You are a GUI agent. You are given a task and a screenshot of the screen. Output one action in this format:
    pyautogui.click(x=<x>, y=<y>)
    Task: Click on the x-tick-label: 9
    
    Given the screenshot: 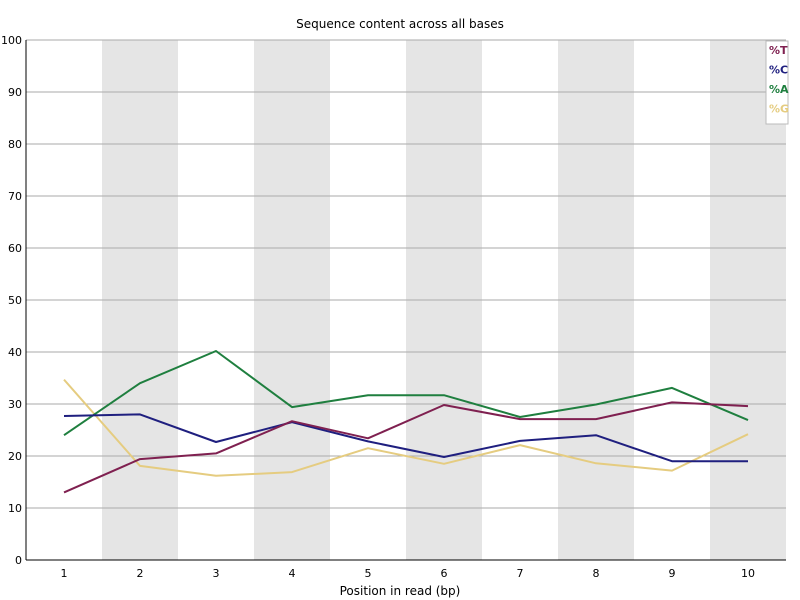 What is the action you would take?
    pyautogui.click(x=672, y=573)
    